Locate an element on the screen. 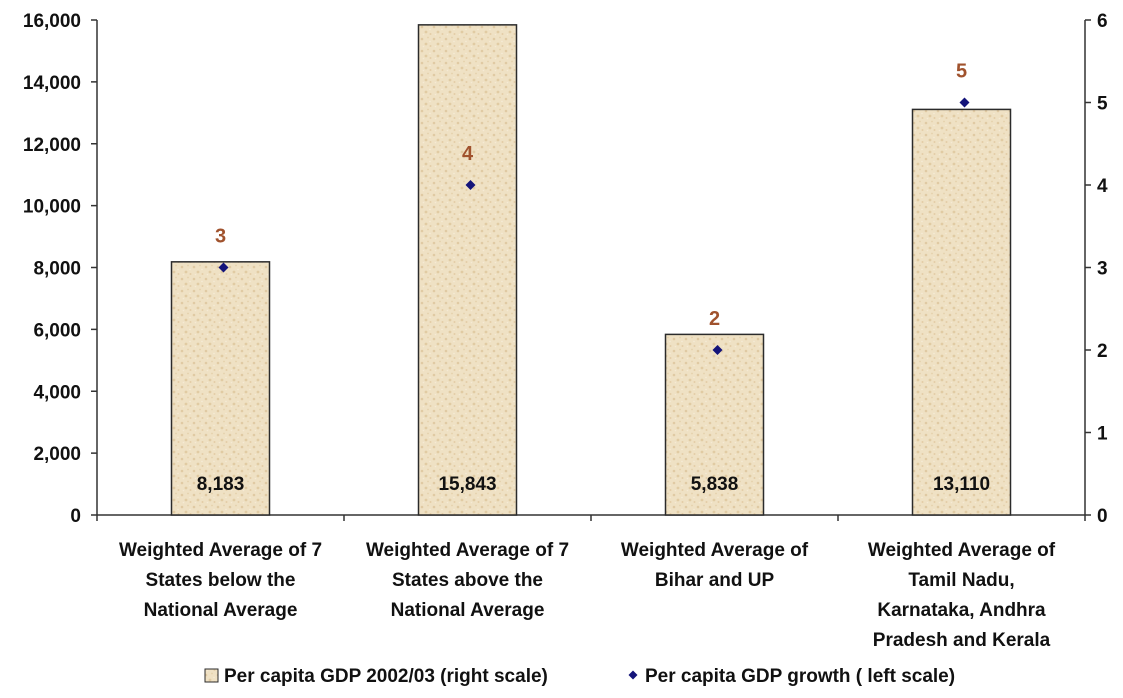 The width and height of the screenshot is (1123, 698). left-axis-tick-label: 16,000 is located at coordinates (52, 21).